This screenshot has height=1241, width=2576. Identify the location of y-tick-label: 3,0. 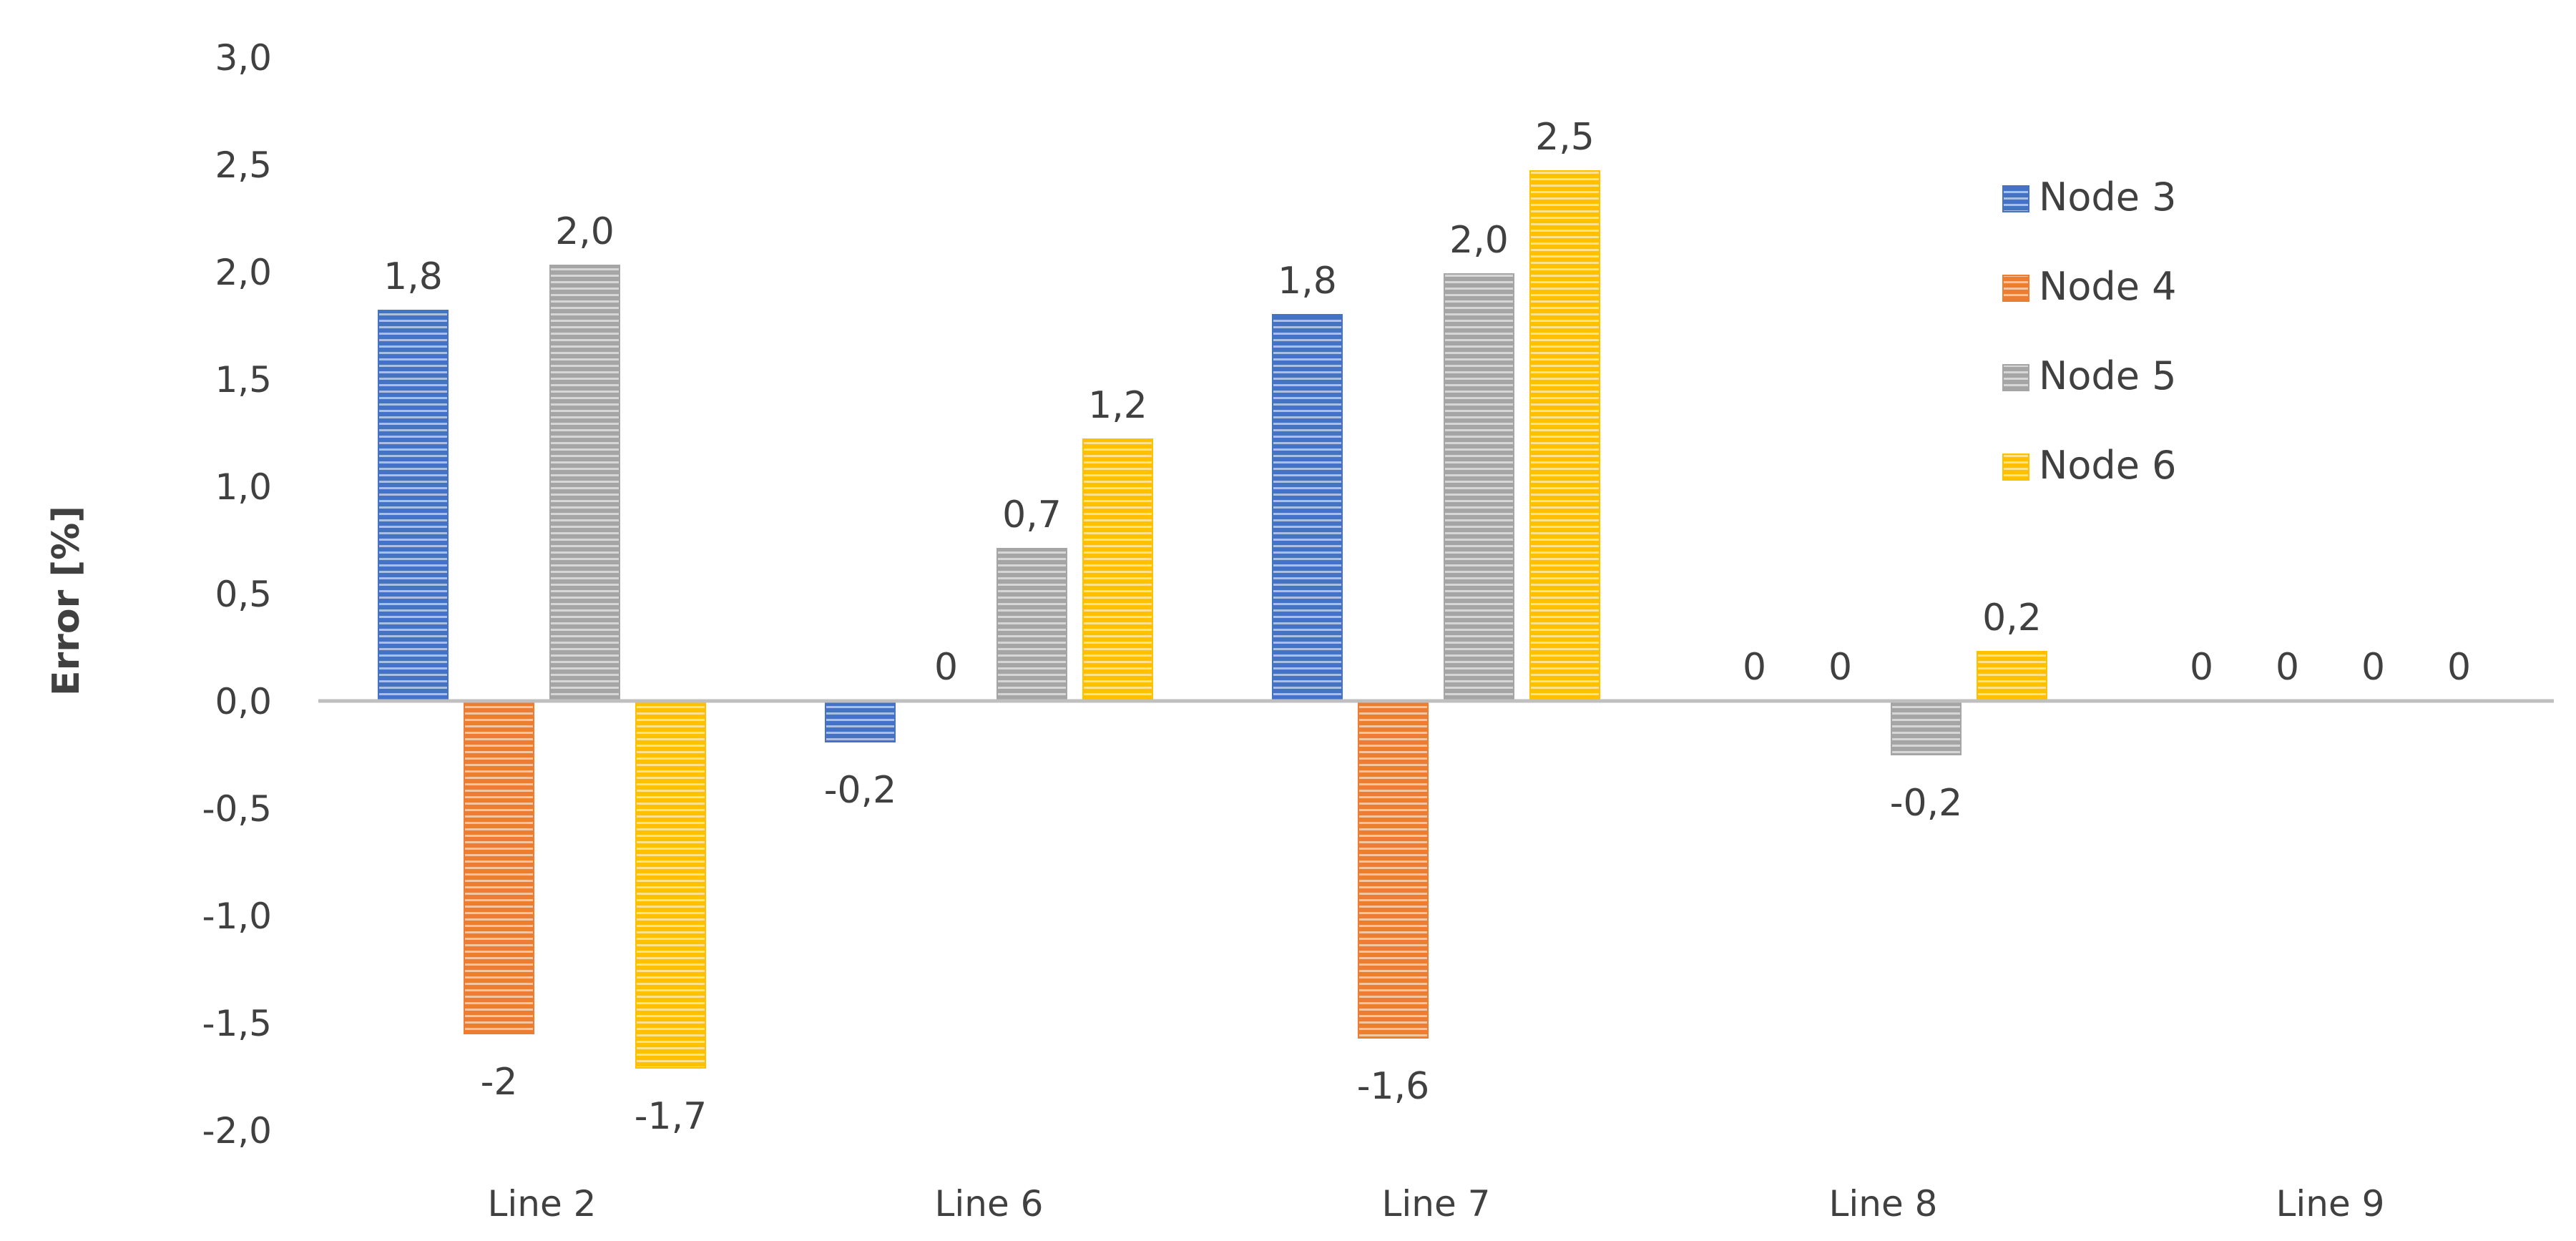
(244, 58).